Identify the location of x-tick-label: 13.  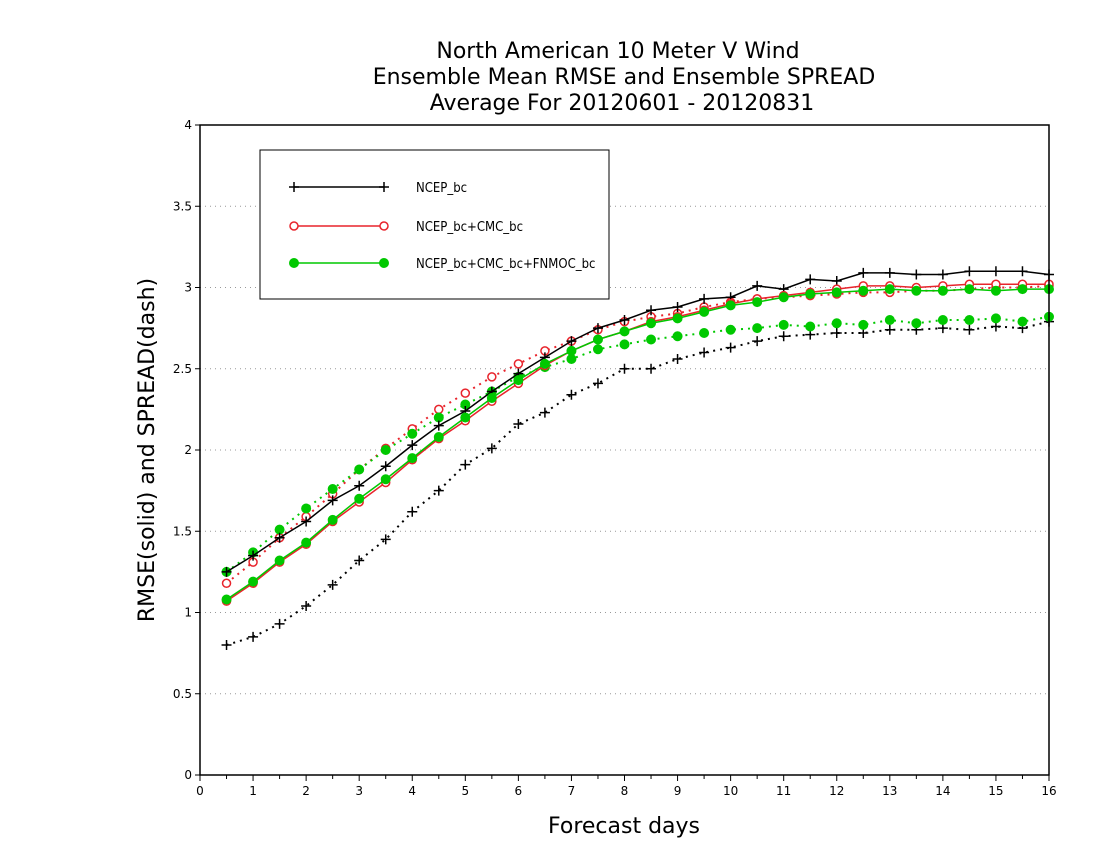
(889, 791).